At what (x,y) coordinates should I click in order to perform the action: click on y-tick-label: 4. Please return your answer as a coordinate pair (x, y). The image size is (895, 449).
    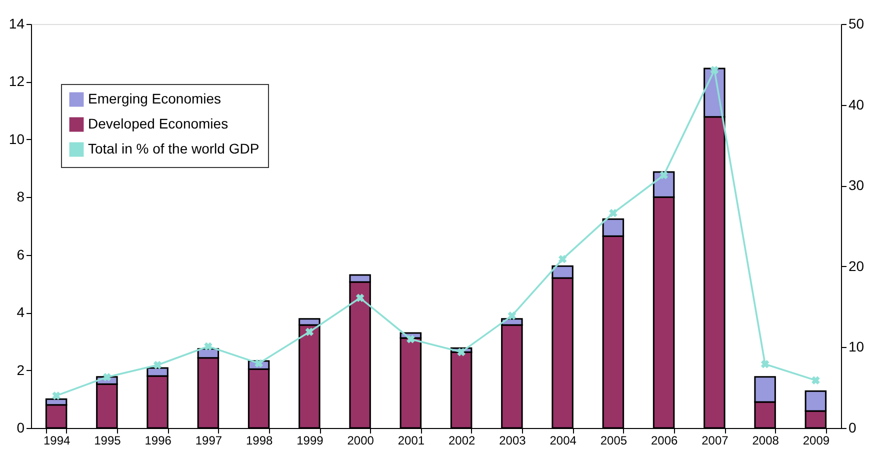
    Looking at the image, I should click on (20, 312).